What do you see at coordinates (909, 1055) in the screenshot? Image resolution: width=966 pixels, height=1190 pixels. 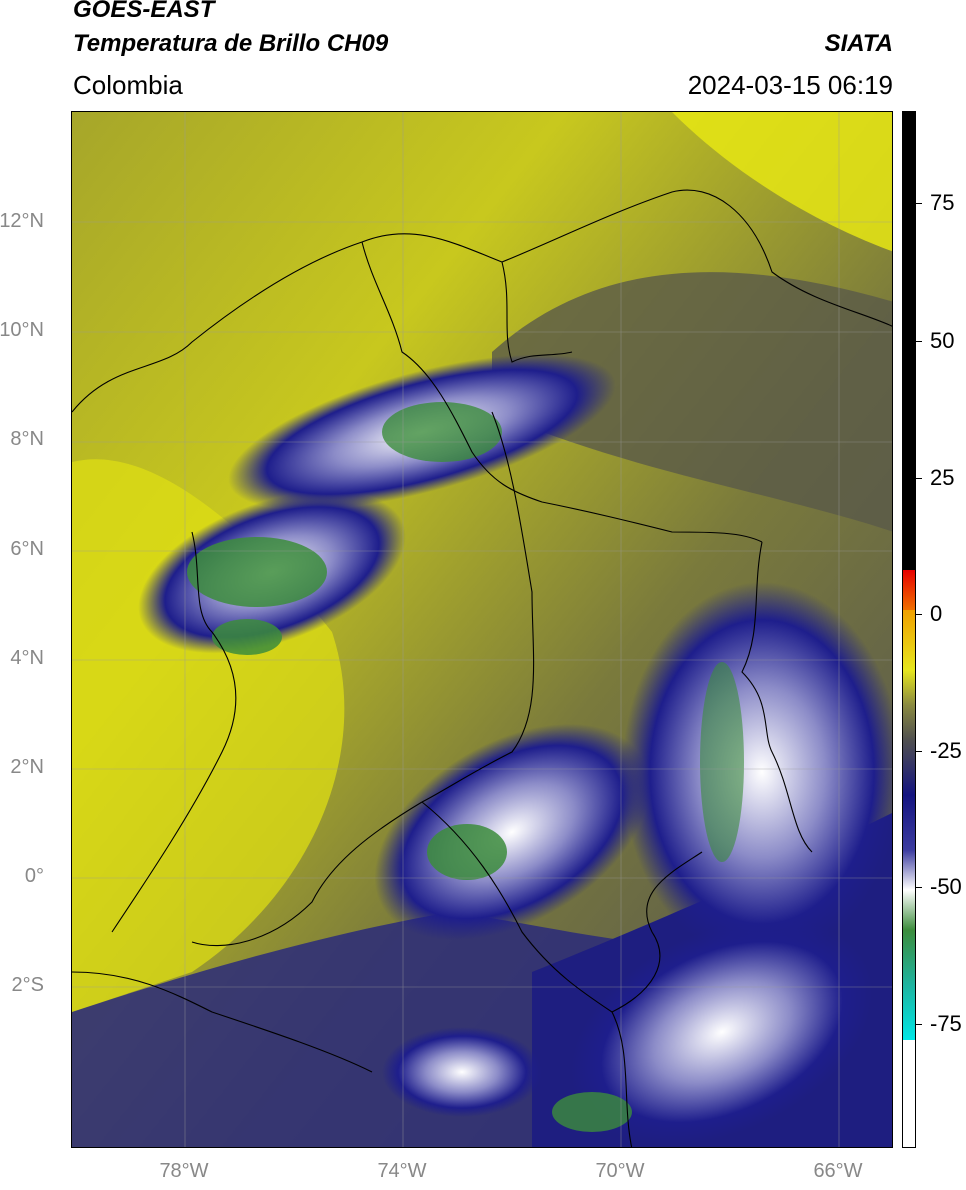 I see `colorbar-white-bottom` at bounding box center [909, 1055].